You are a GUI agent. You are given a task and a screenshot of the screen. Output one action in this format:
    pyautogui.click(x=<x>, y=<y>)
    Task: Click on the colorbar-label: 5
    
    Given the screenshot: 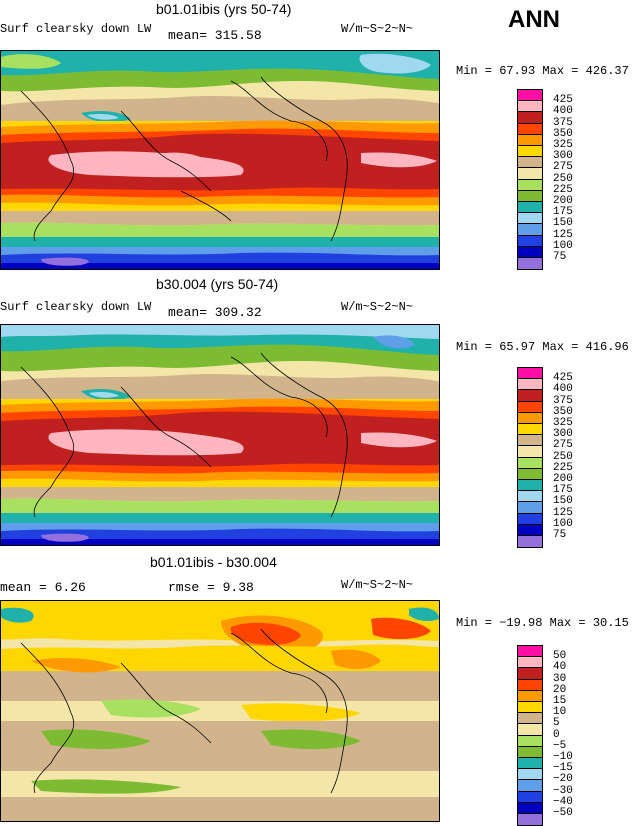 What is the action you would take?
    pyautogui.click(x=556, y=723)
    